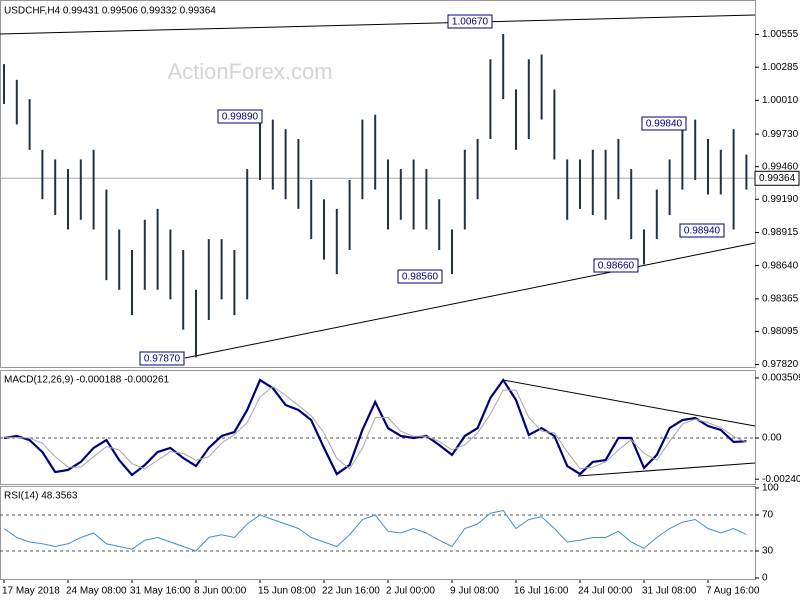 The height and width of the screenshot is (600, 800). Describe the element at coordinates (733, 591) in the screenshot. I see `x-tick-label: 7 Aug 16:00` at that location.